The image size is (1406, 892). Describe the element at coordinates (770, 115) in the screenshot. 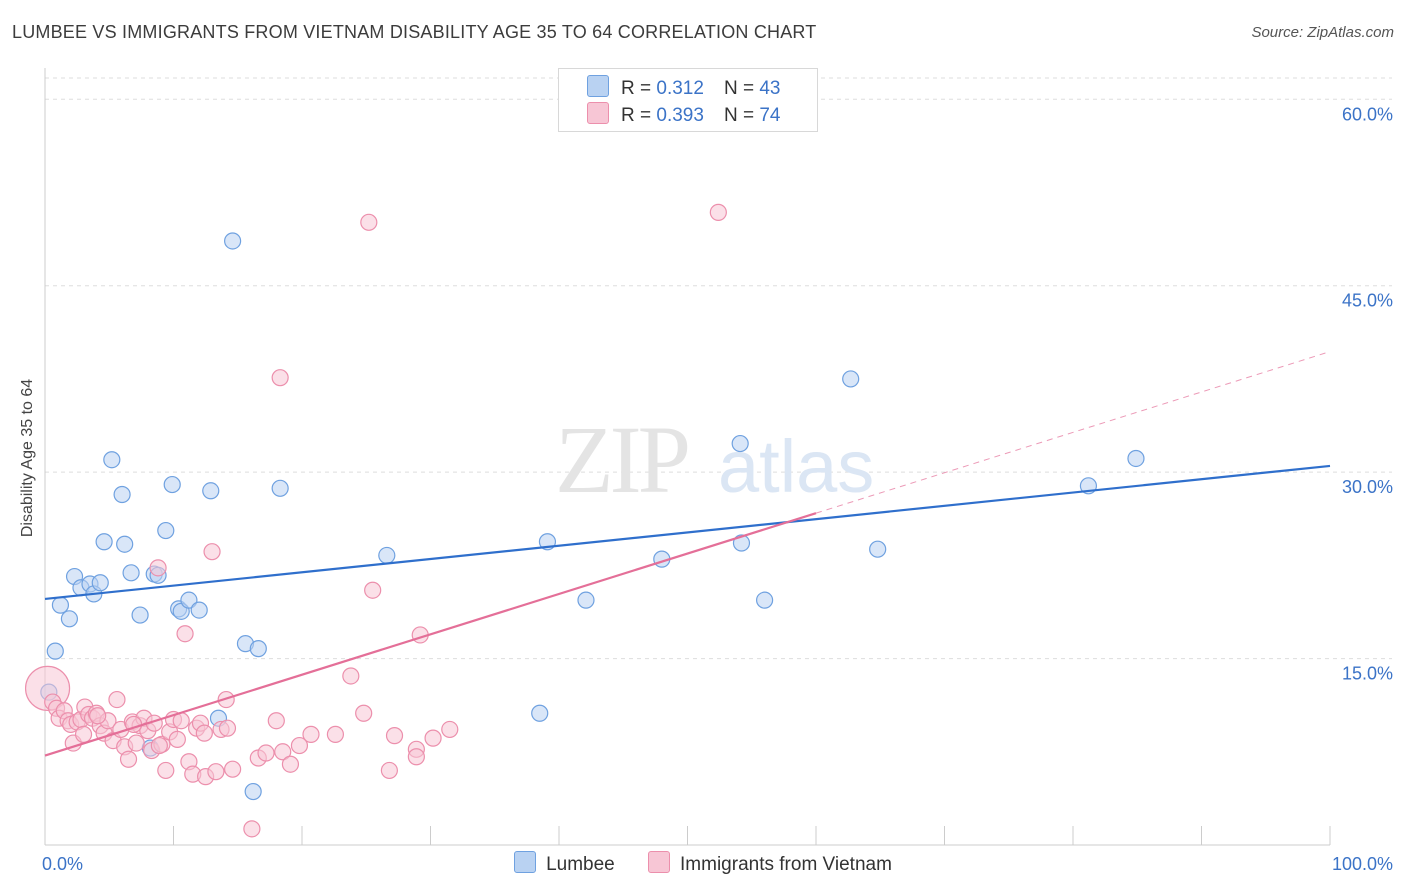

I see `legend-n-value-vietnam: 74` at that location.